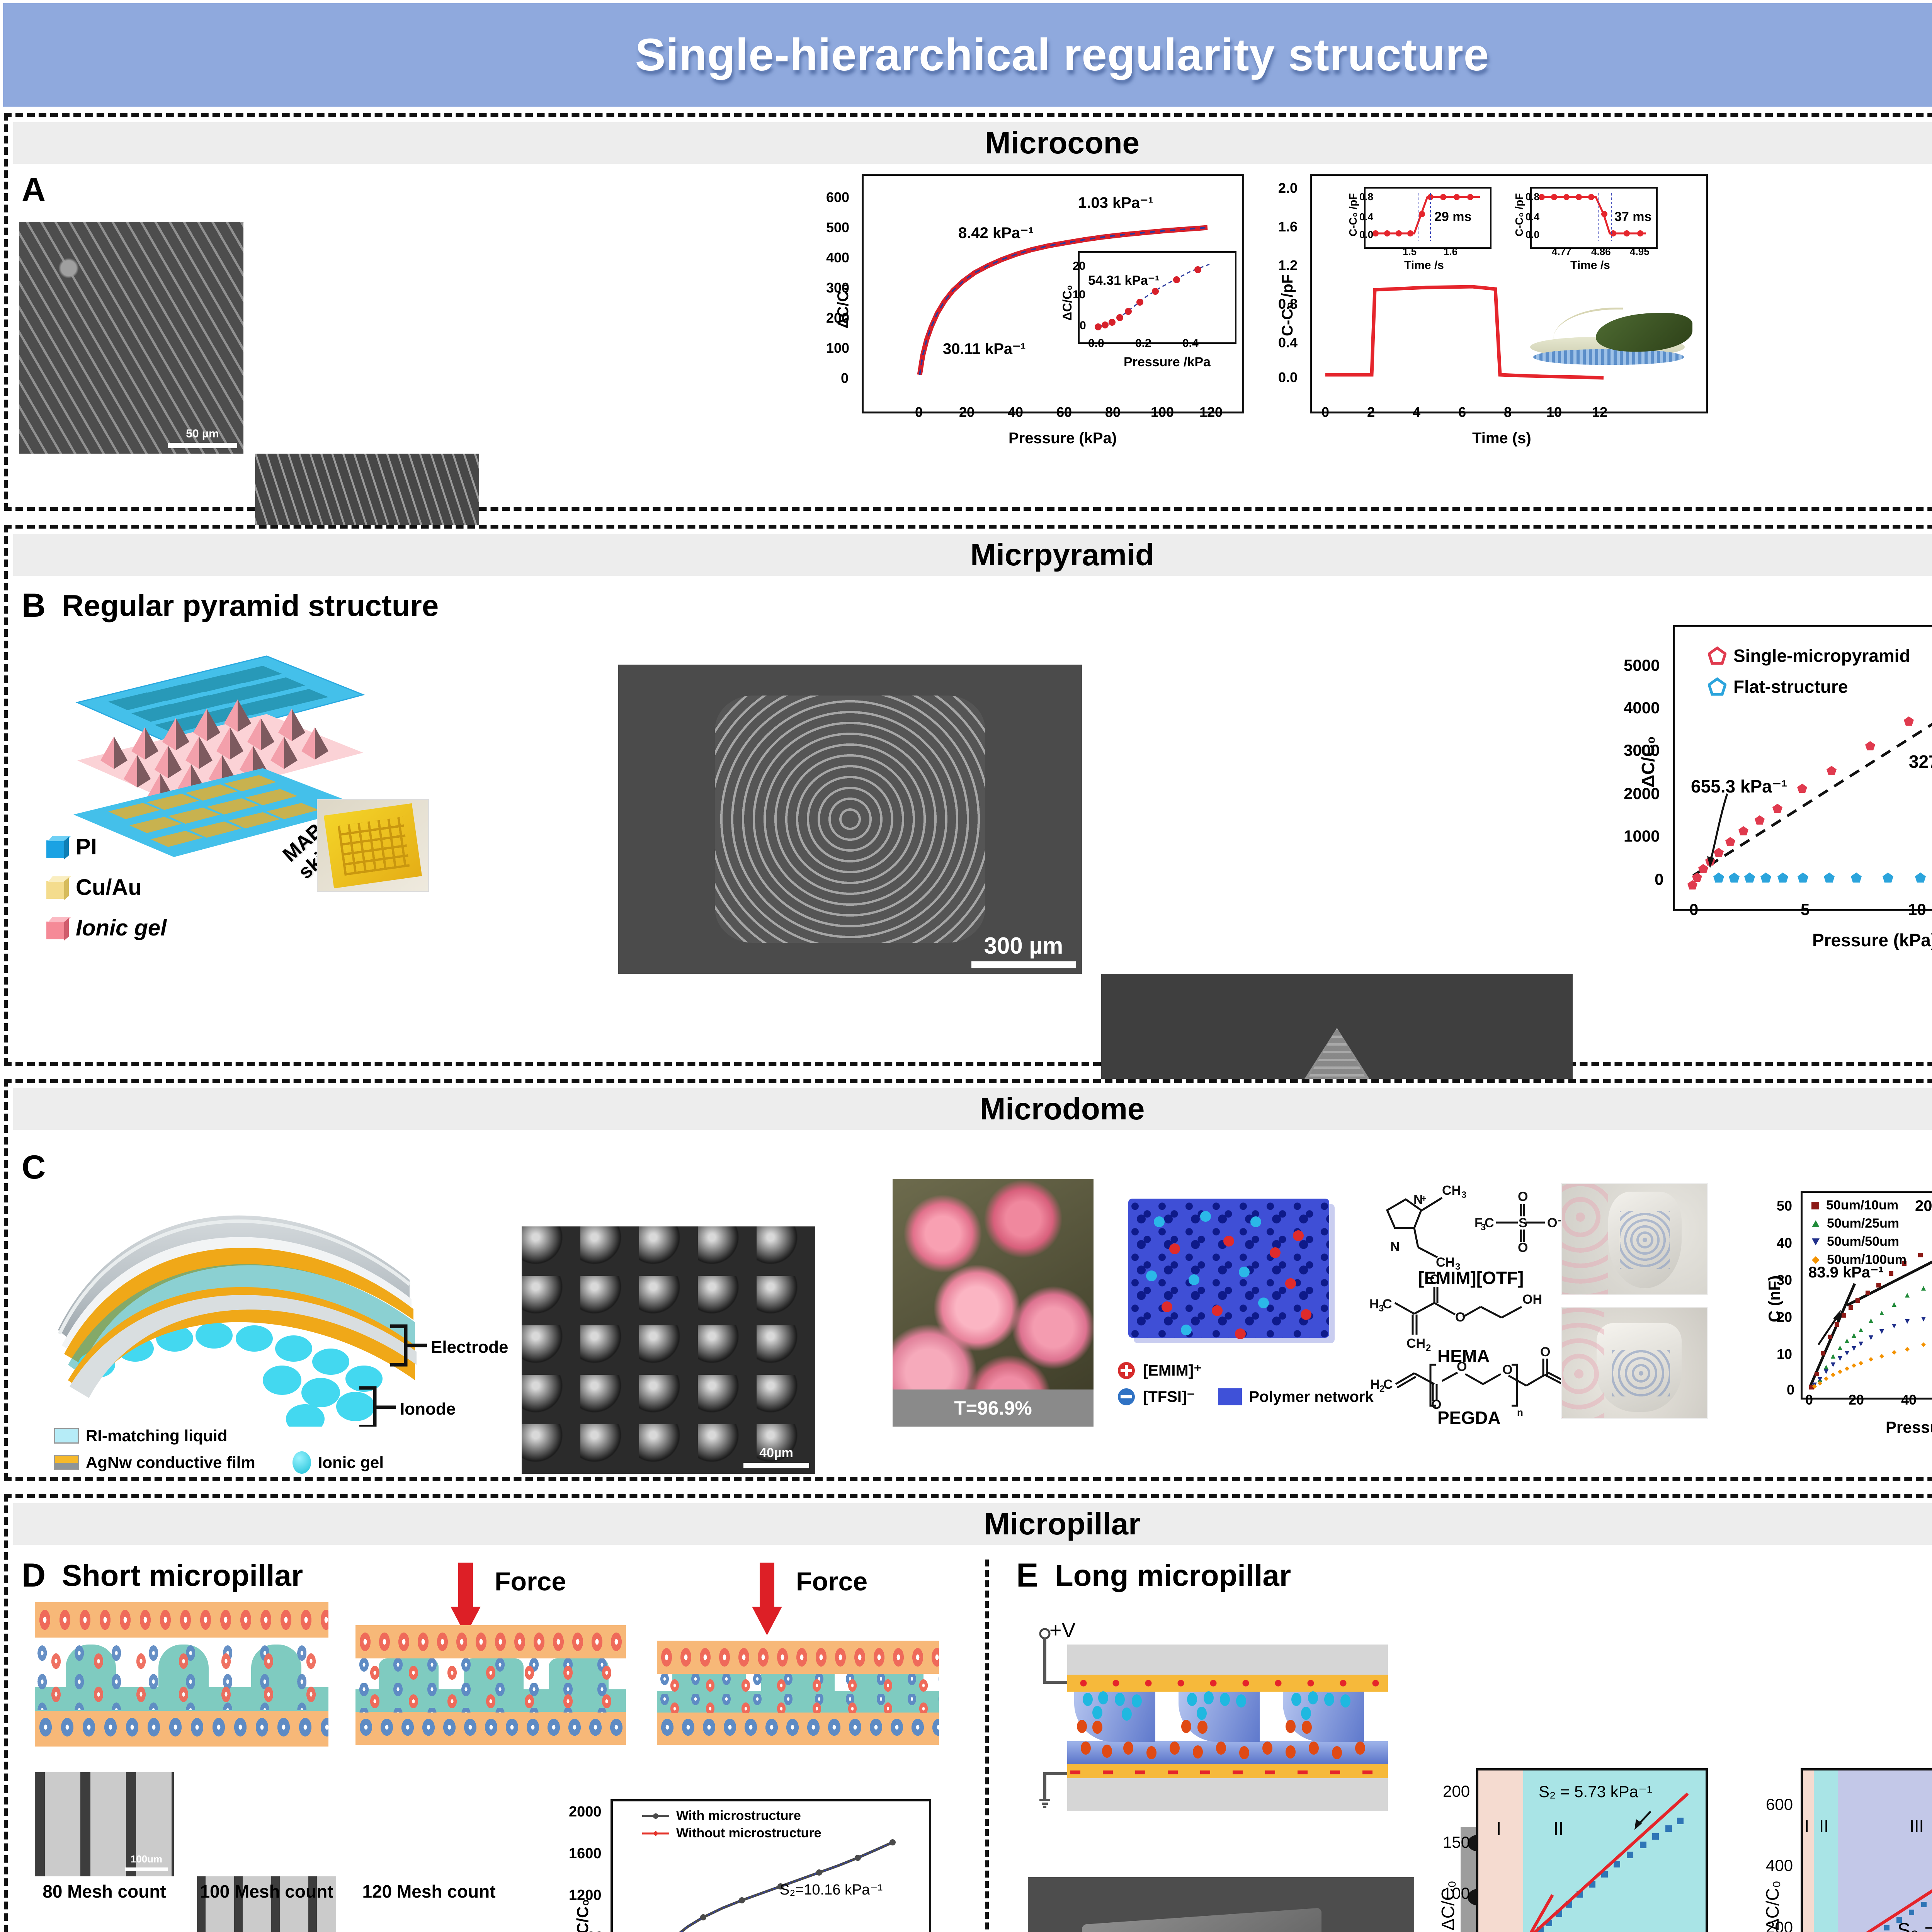  What do you see at coordinates (470, 1348) in the screenshot?
I see `callout-electrode: Electrode` at bounding box center [470, 1348].